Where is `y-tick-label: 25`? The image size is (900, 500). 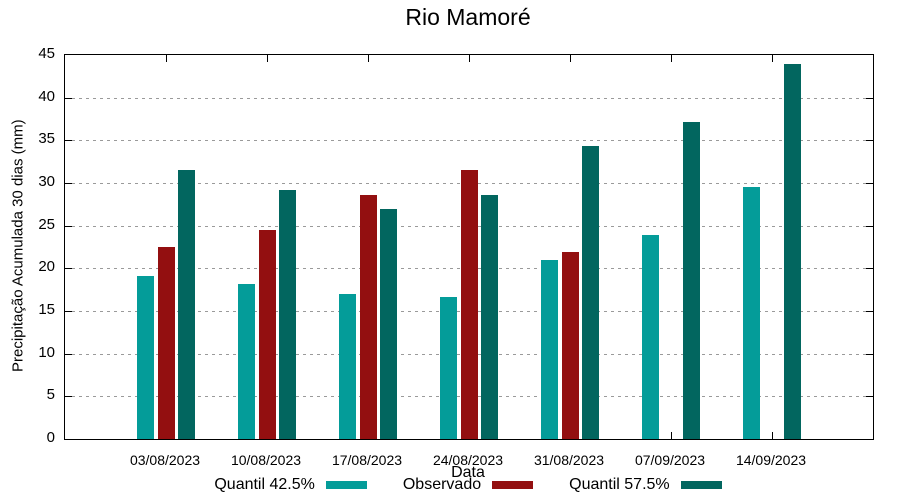 y-tick-label: 25 is located at coordinates (46, 224).